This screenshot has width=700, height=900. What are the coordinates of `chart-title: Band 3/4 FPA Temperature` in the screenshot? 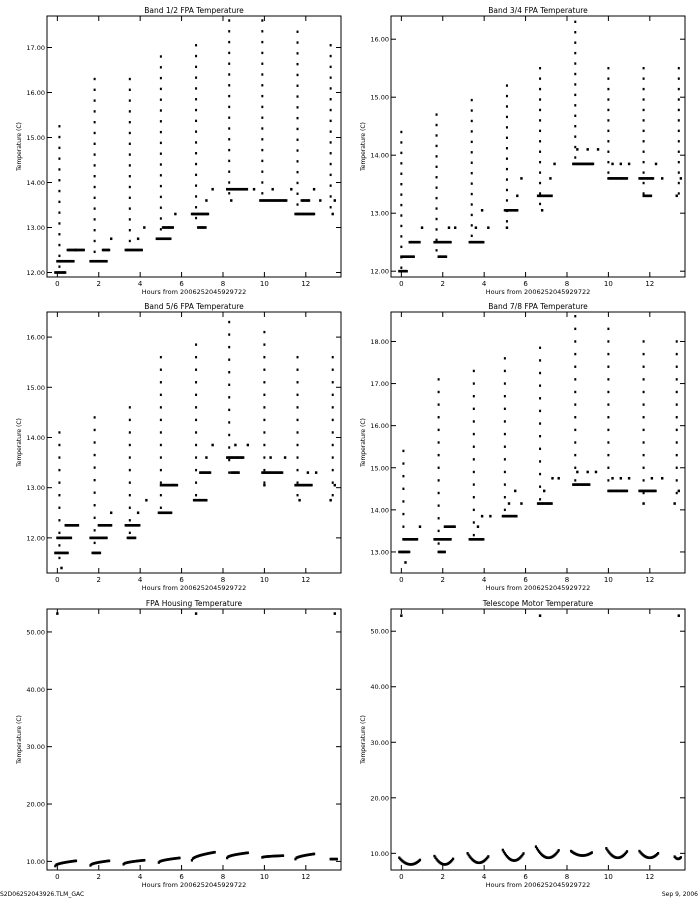 It's located at (538, 10).